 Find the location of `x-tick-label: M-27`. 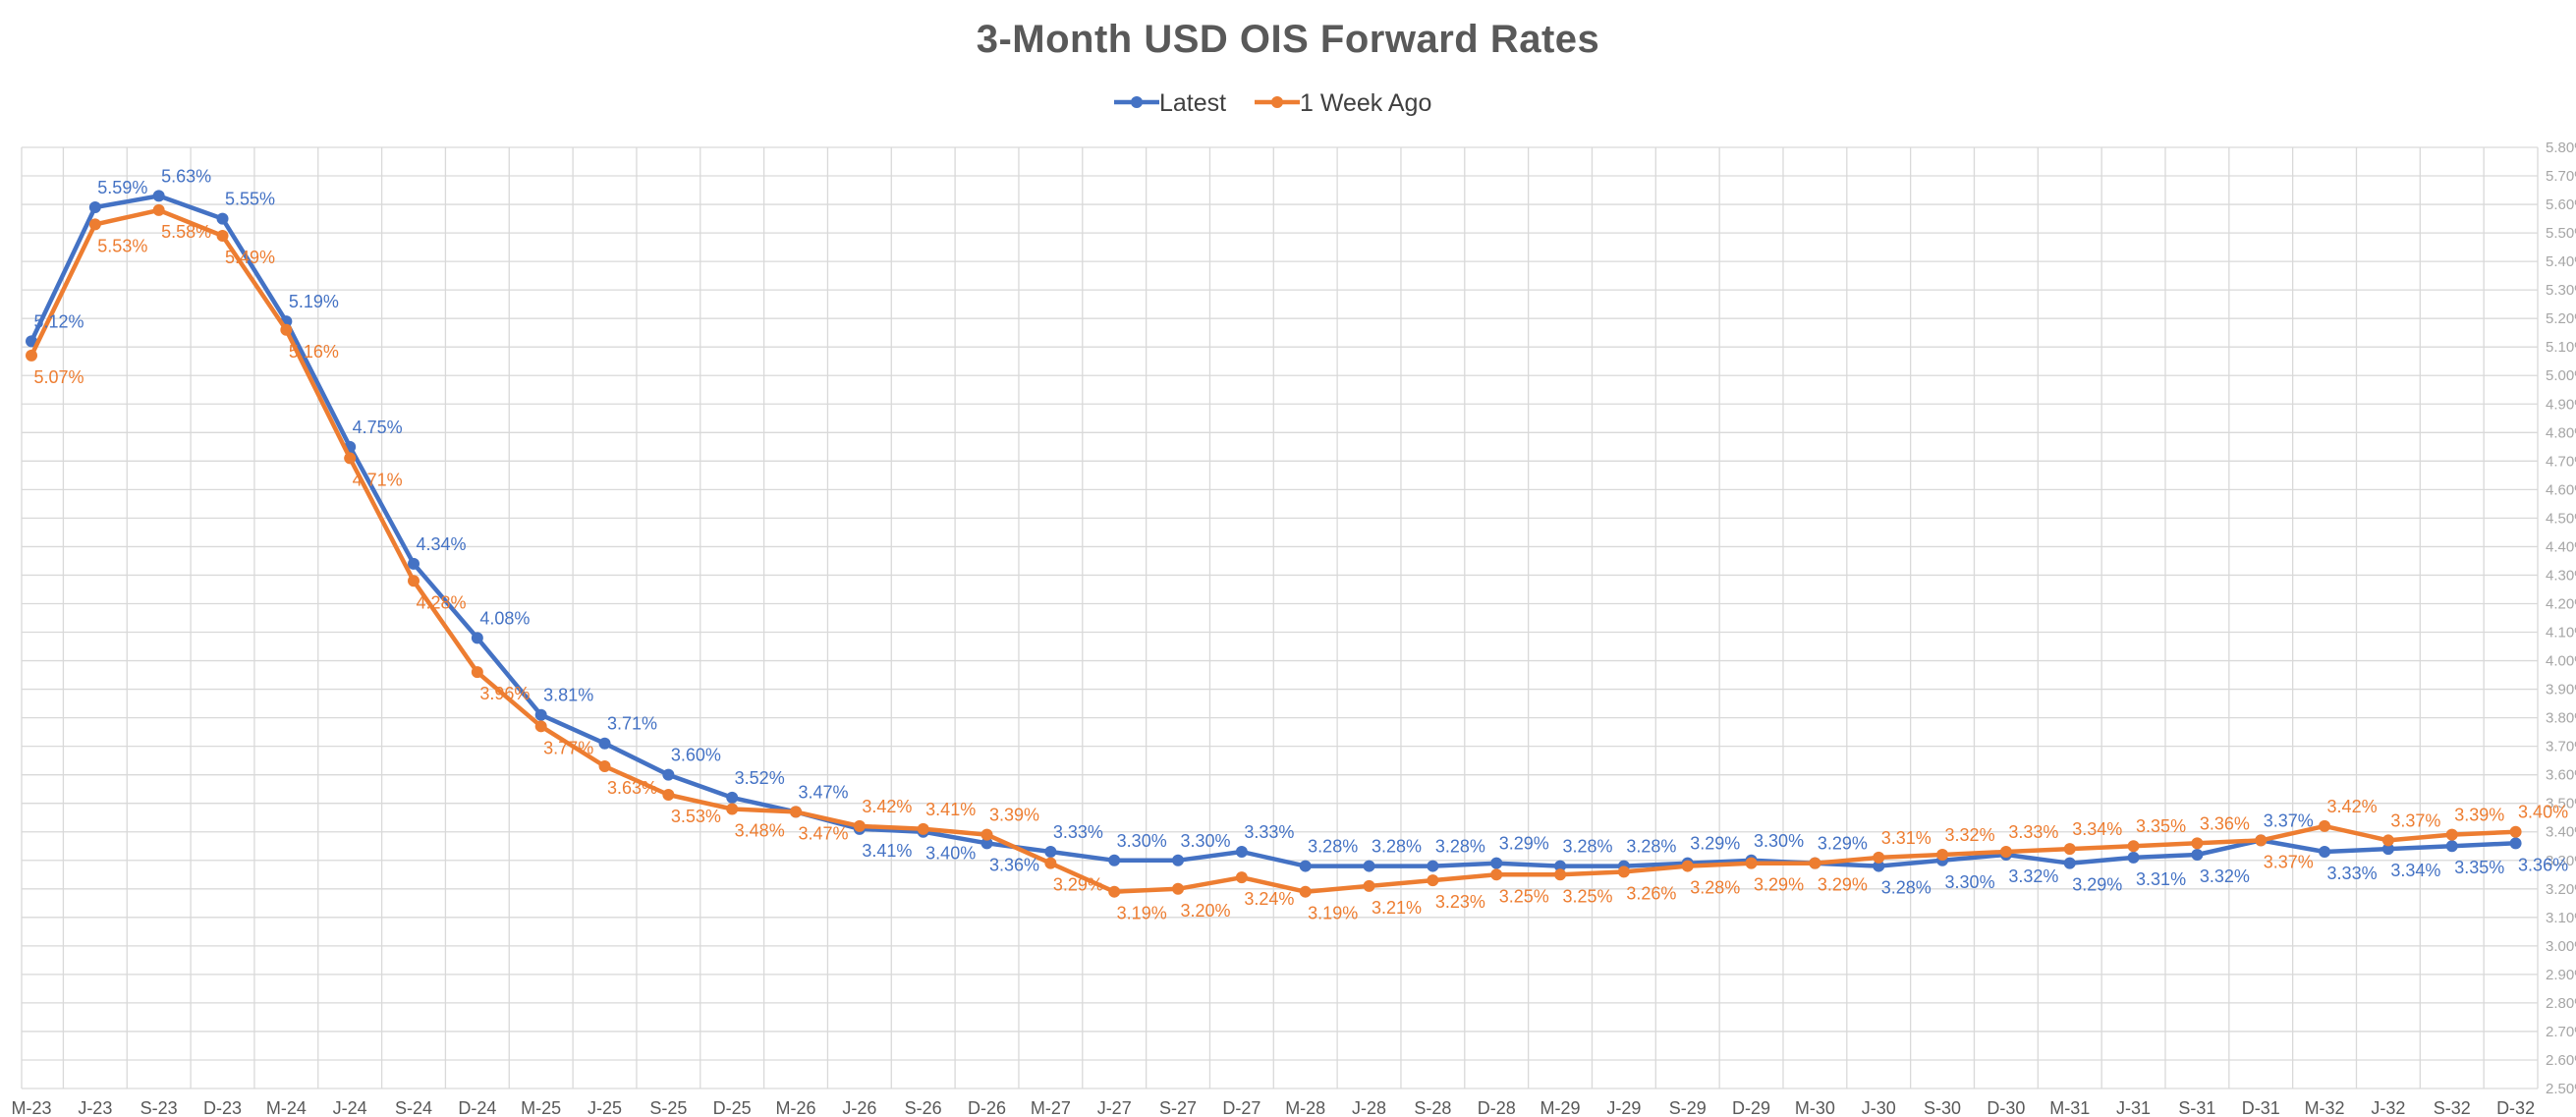

x-tick-label: M-27 is located at coordinates (1051, 1107).